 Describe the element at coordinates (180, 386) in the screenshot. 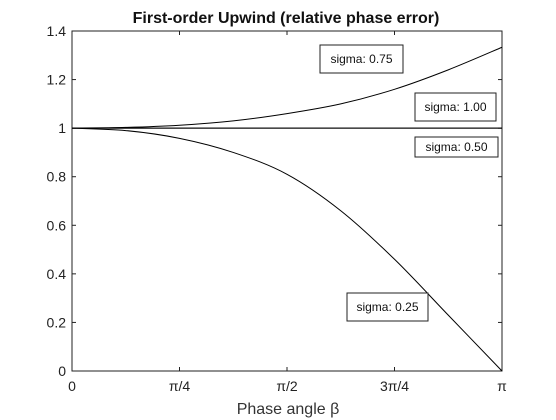

I see `x-tick-label: π/4` at that location.